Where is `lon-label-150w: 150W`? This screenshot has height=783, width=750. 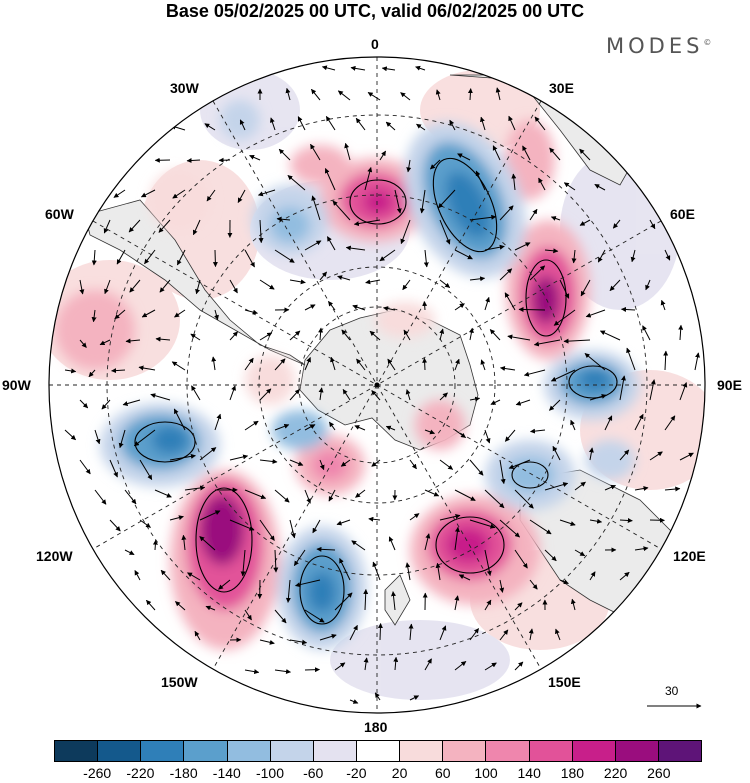
lon-label-150w: 150W is located at coordinates (179, 682).